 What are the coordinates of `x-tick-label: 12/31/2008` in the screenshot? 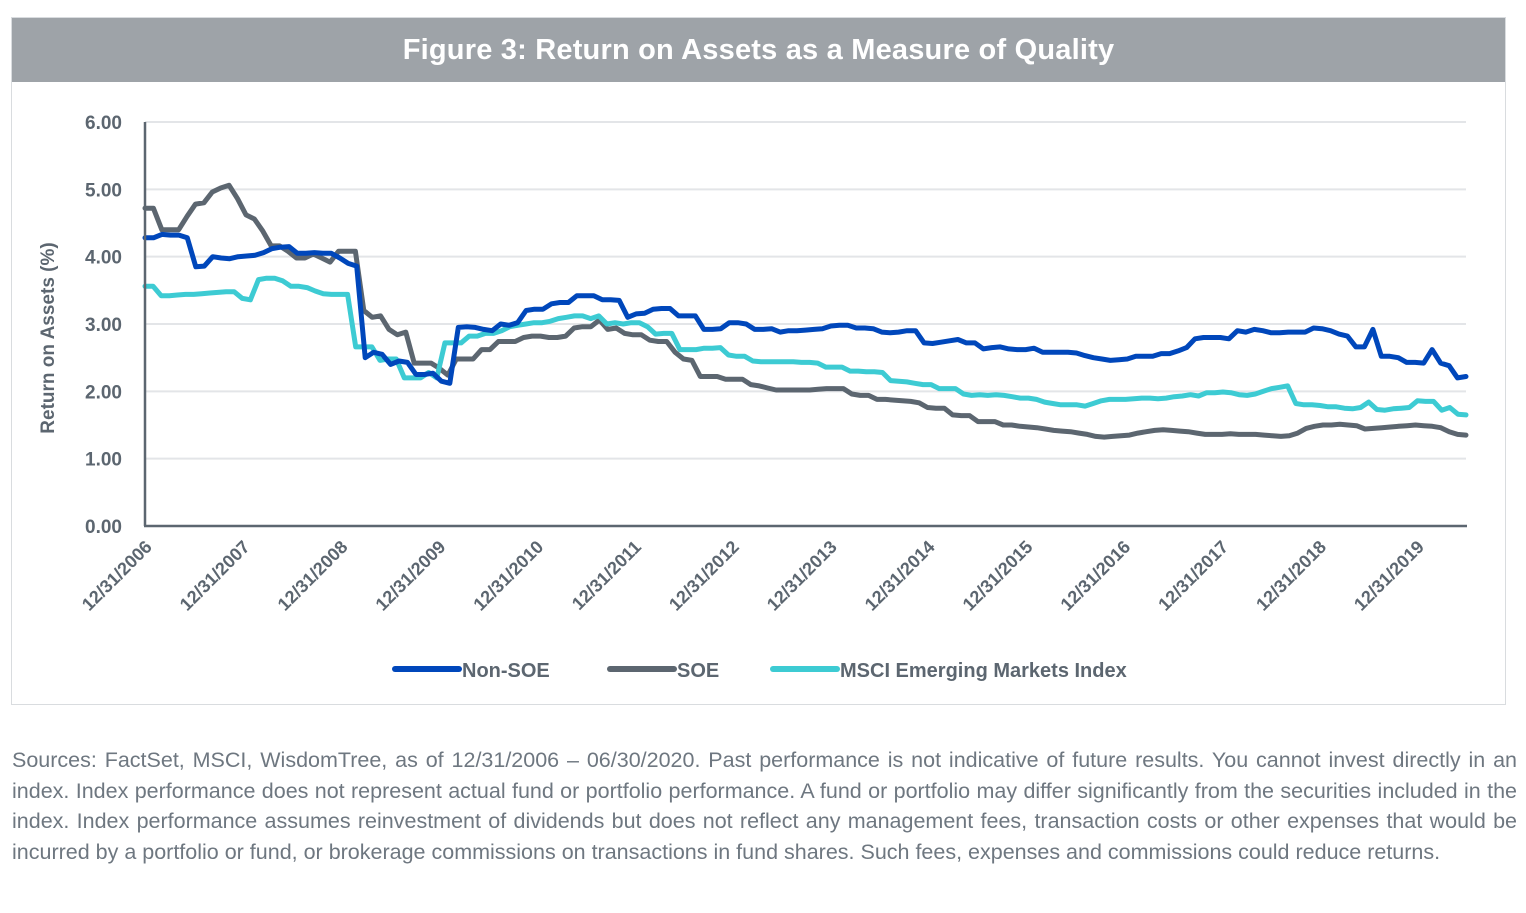 It's located at (313, 576).